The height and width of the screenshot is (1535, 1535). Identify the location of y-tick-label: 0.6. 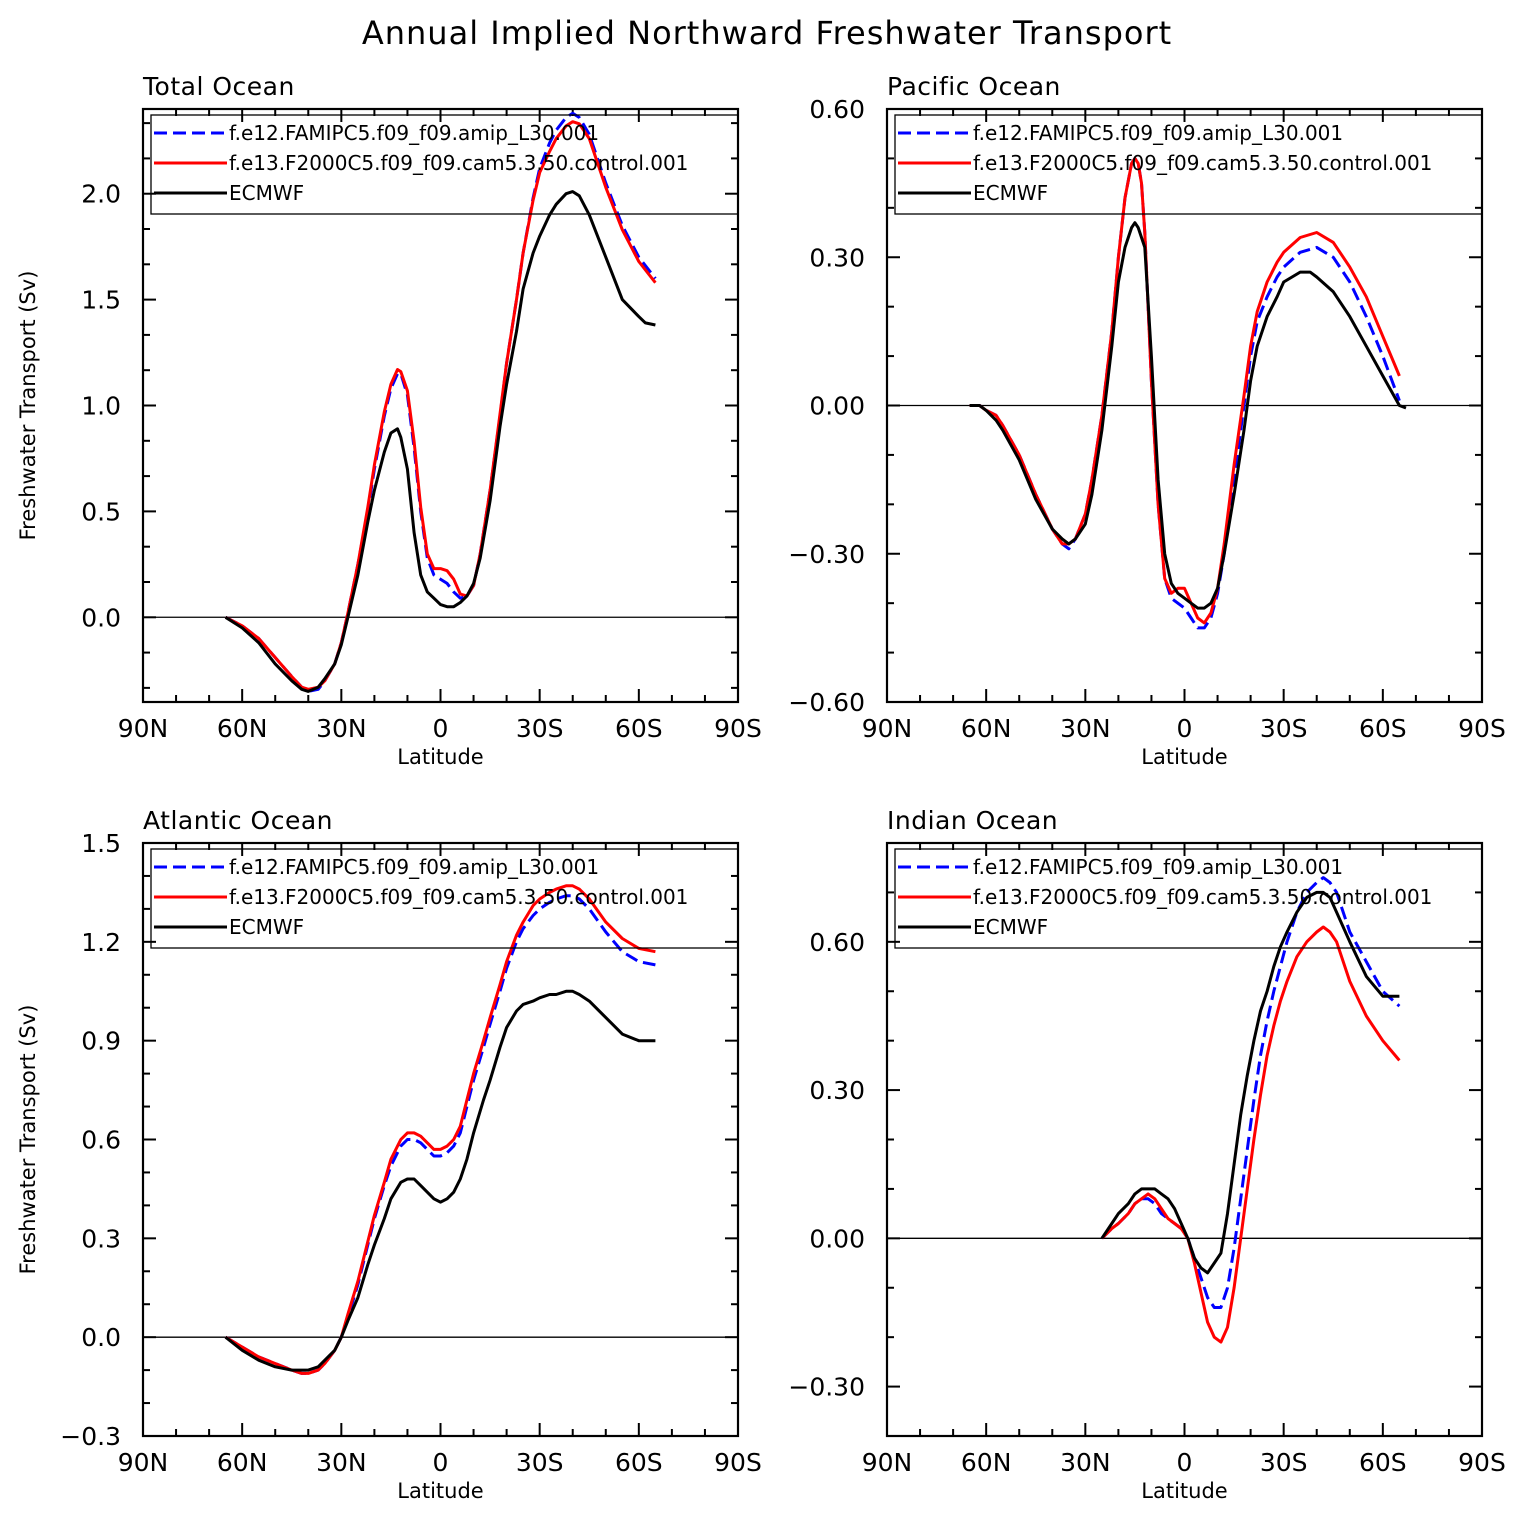
(101, 1140).